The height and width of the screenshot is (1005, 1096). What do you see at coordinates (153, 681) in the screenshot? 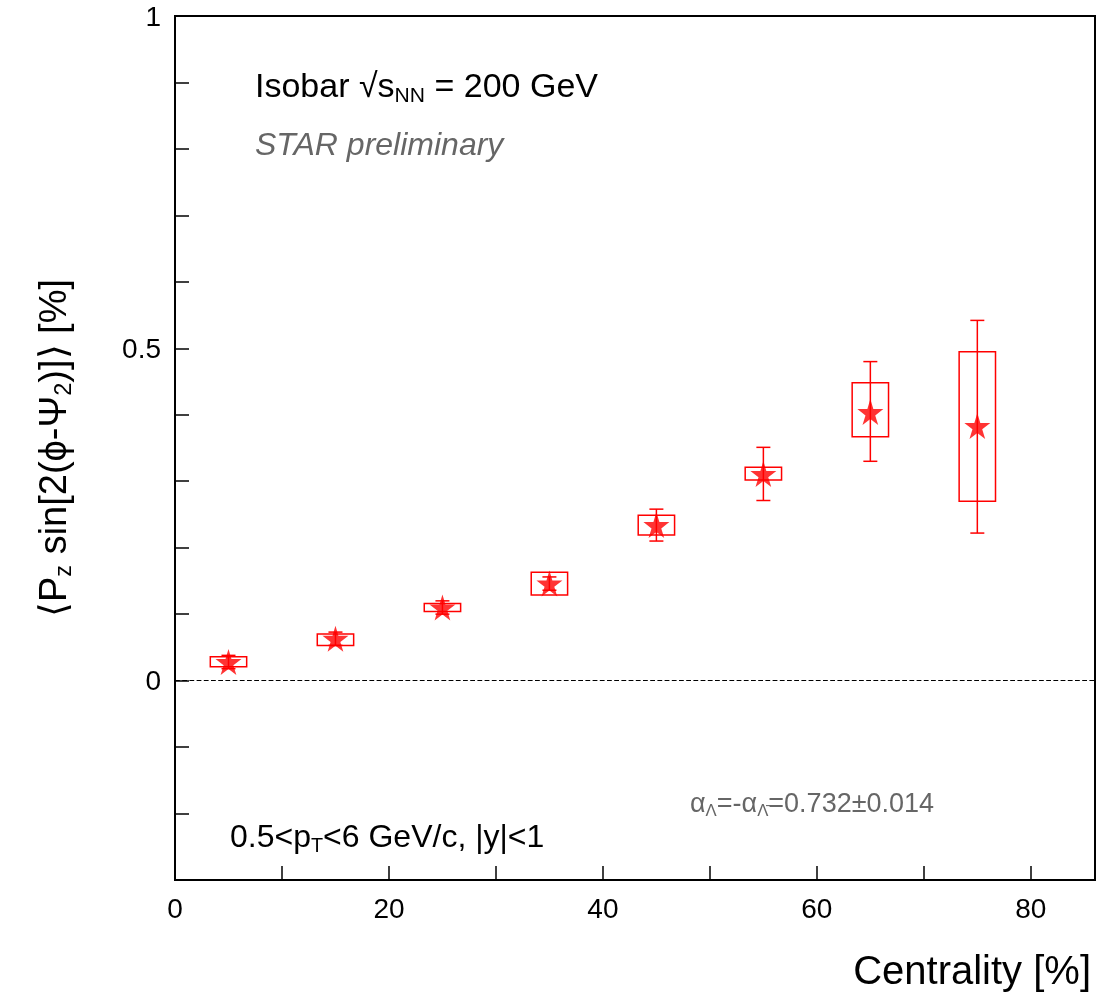
I see `y-tick-label: 0` at bounding box center [153, 681].